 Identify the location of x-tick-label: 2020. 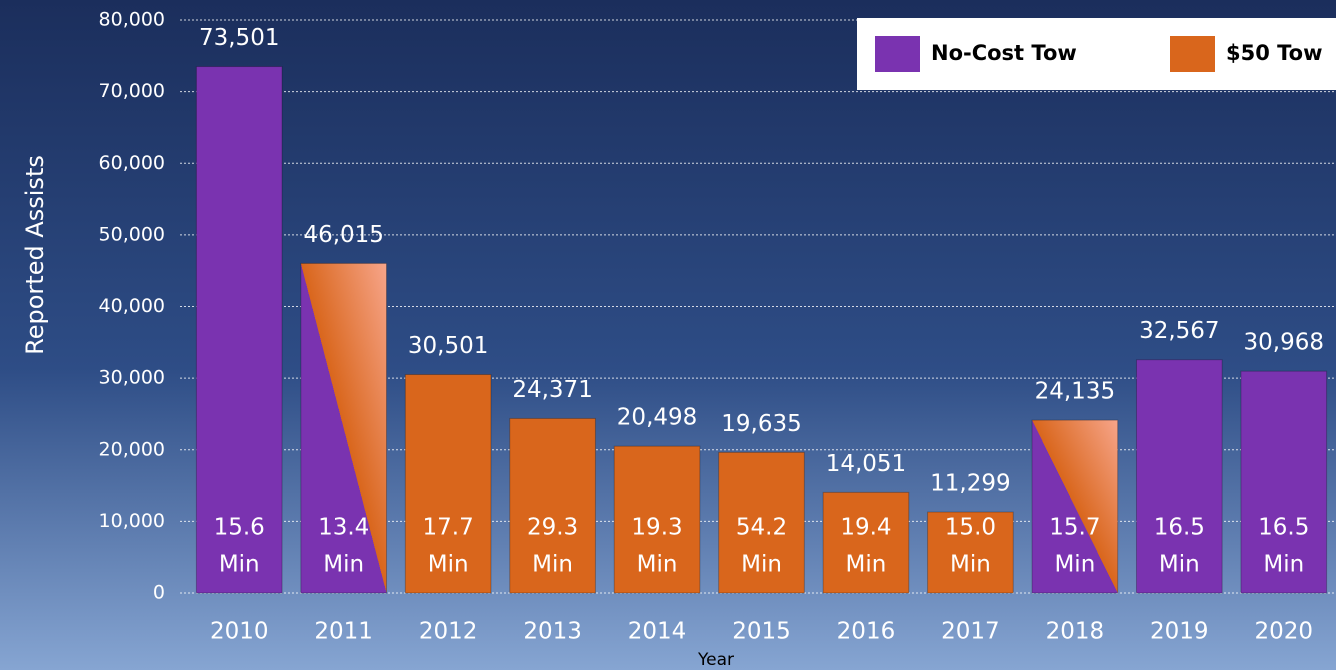
(1283, 632).